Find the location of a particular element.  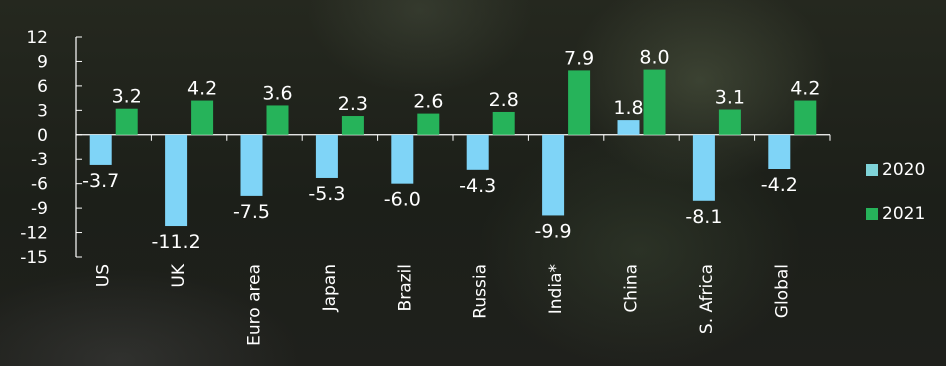

y-tick-label: 6 is located at coordinates (42, 87).